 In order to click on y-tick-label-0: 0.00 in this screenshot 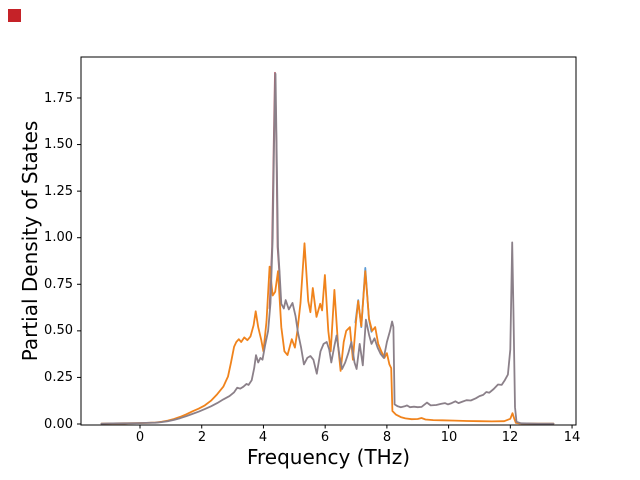, I will do `click(58, 424)`.